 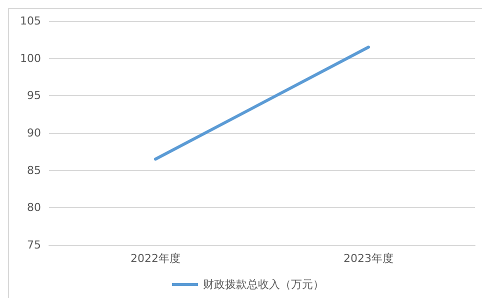 What do you see at coordinates (34, 133) in the screenshot?
I see `y-tick-label: 90` at bounding box center [34, 133].